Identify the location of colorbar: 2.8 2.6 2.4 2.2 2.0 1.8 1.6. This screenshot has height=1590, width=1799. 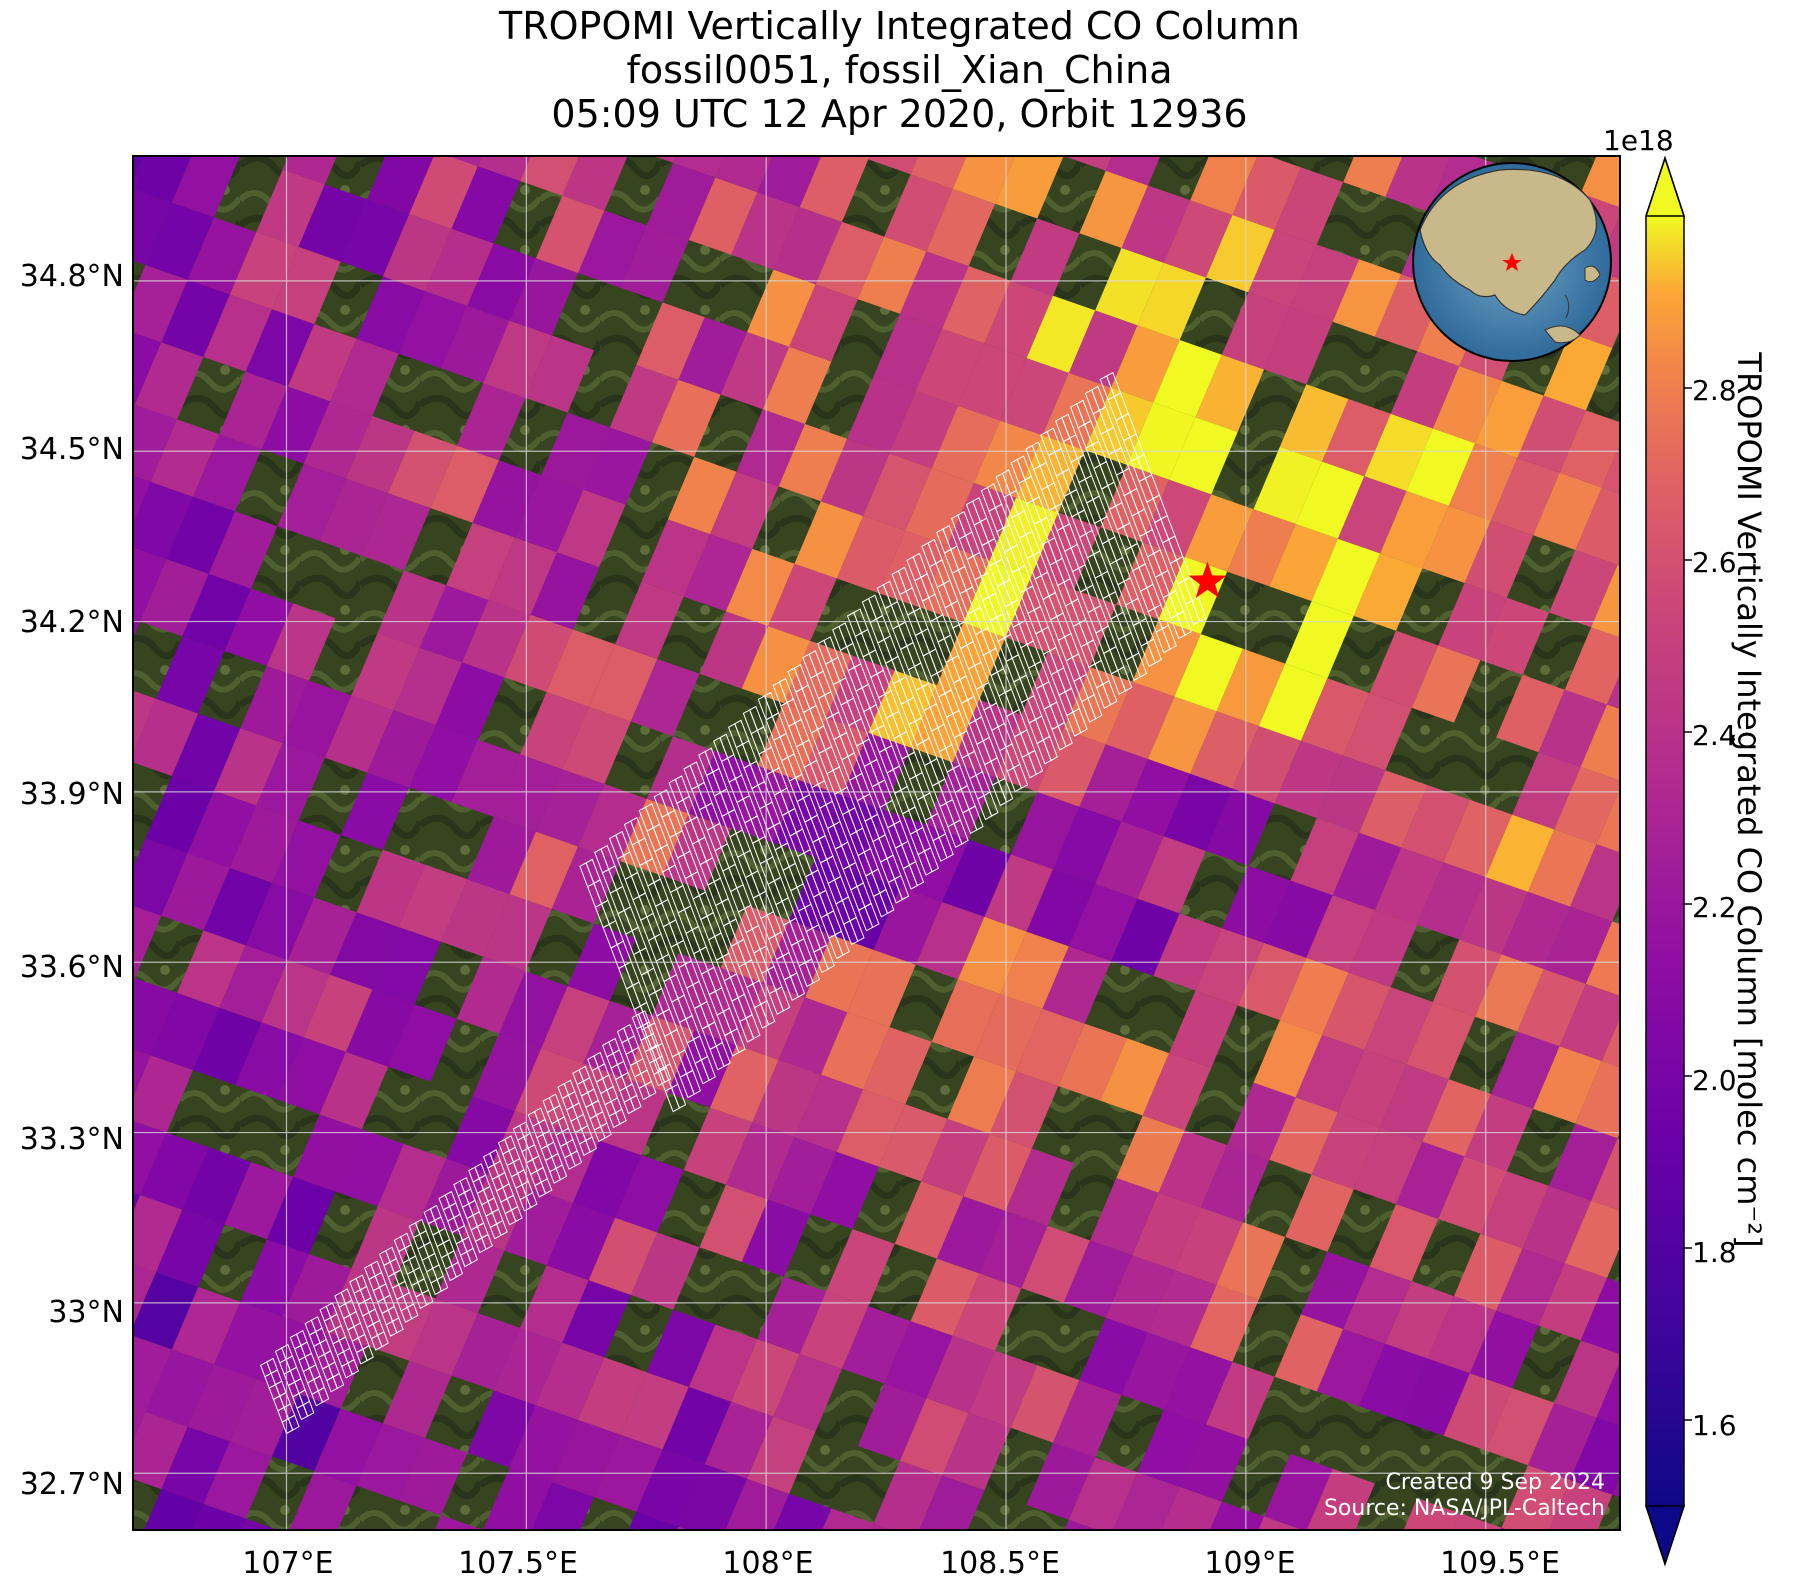
(1690, 861).